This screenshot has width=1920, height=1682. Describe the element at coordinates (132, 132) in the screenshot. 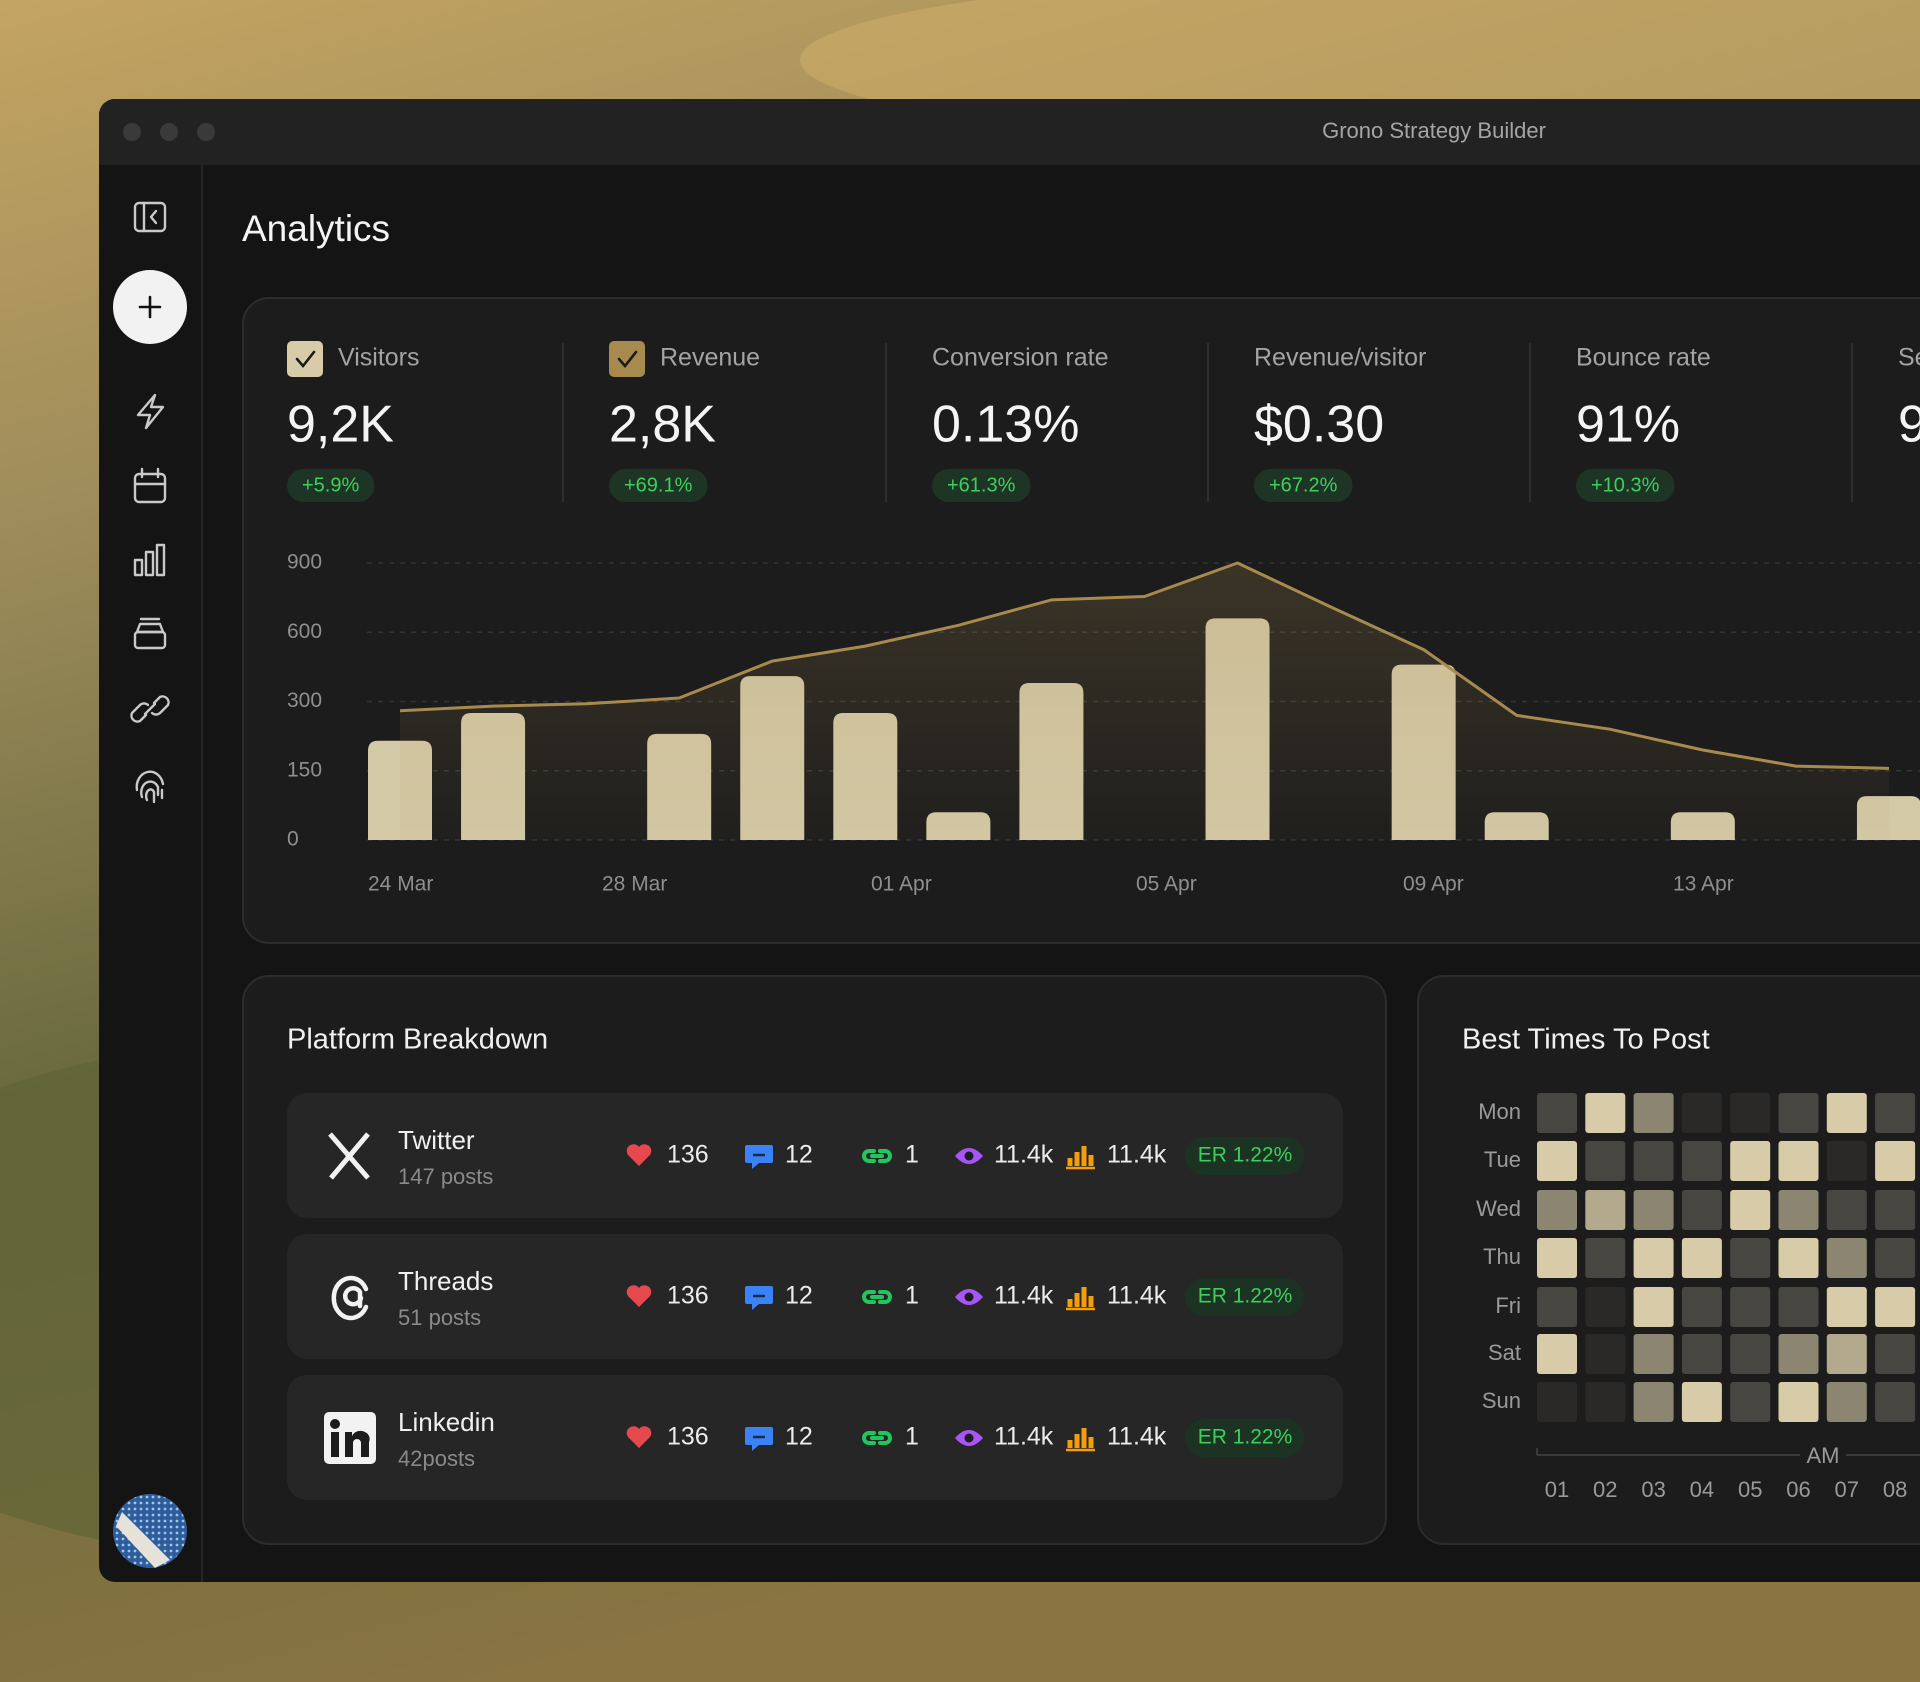

I see `window-close` at that location.